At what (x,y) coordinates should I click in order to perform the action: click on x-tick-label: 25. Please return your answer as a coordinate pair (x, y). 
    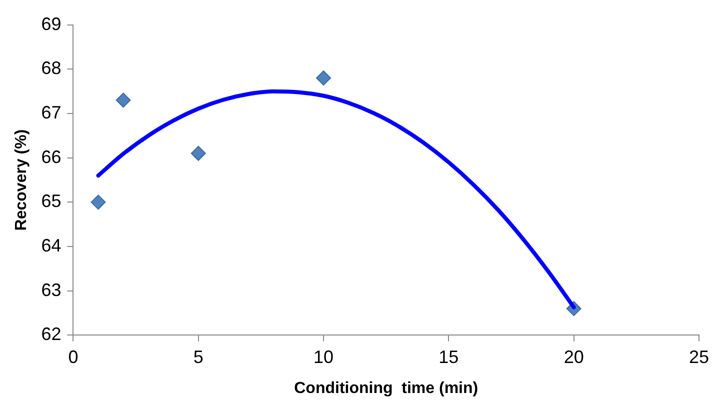
    Looking at the image, I should click on (699, 356).